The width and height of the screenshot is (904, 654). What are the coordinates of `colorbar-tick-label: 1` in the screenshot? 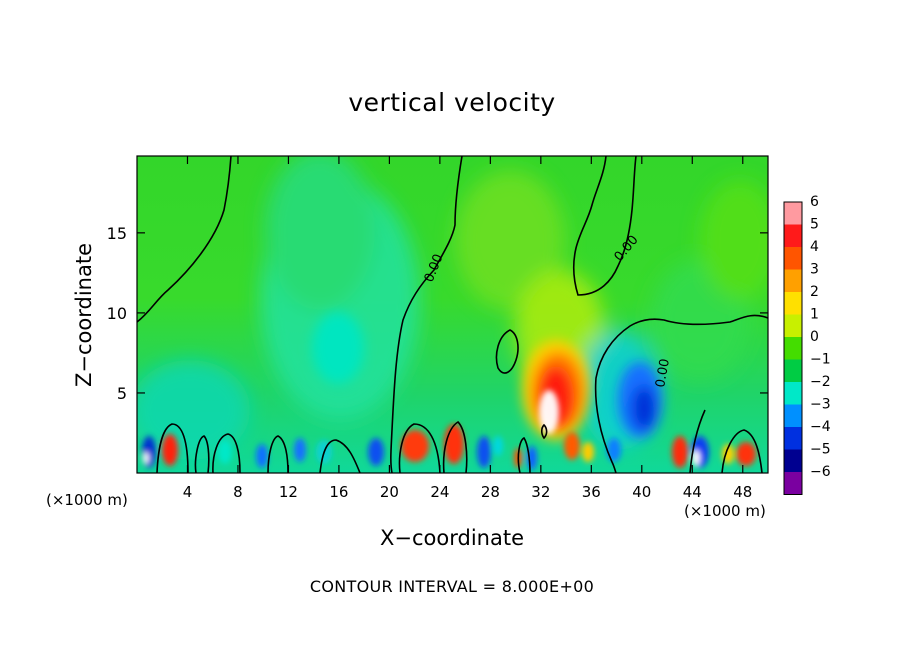 It's located at (814, 315).